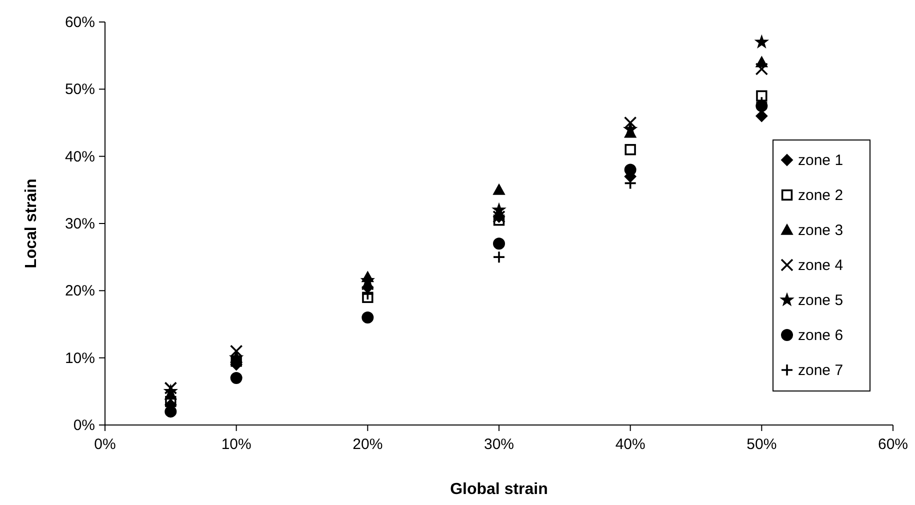 Image resolution: width=915 pixels, height=505 pixels. What do you see at coordinates (821, 300) in the screenshot?
I see `legend-label: zone 5` at bounding box center [821, 300].